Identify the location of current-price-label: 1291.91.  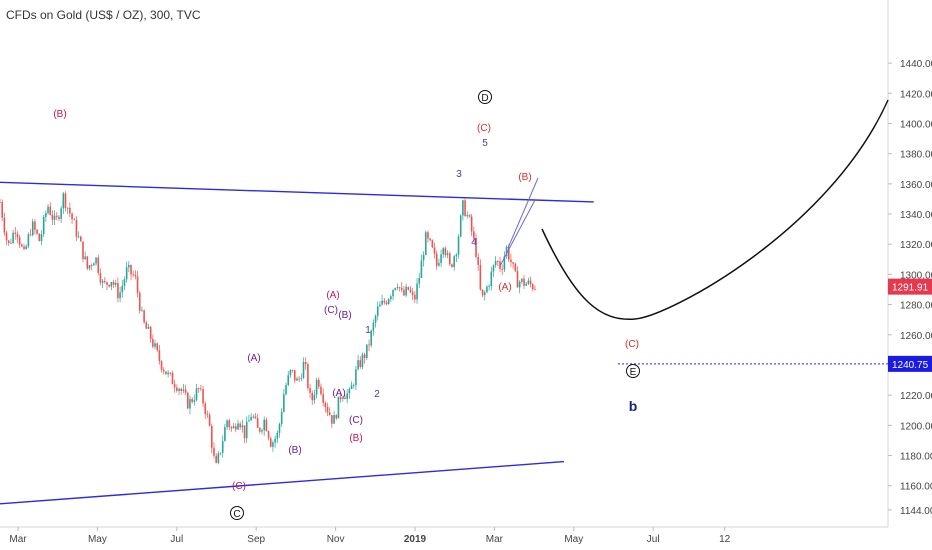
(910, 288).